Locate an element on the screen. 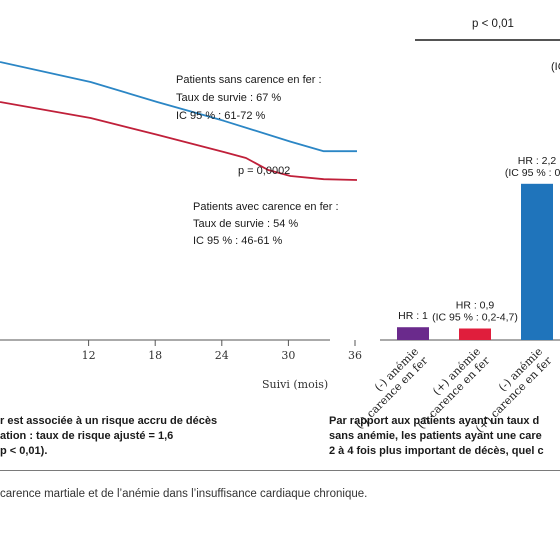 The image size is (560, 543). x-axis-label: Suivi (mois) is located at coordinates (295, 384).